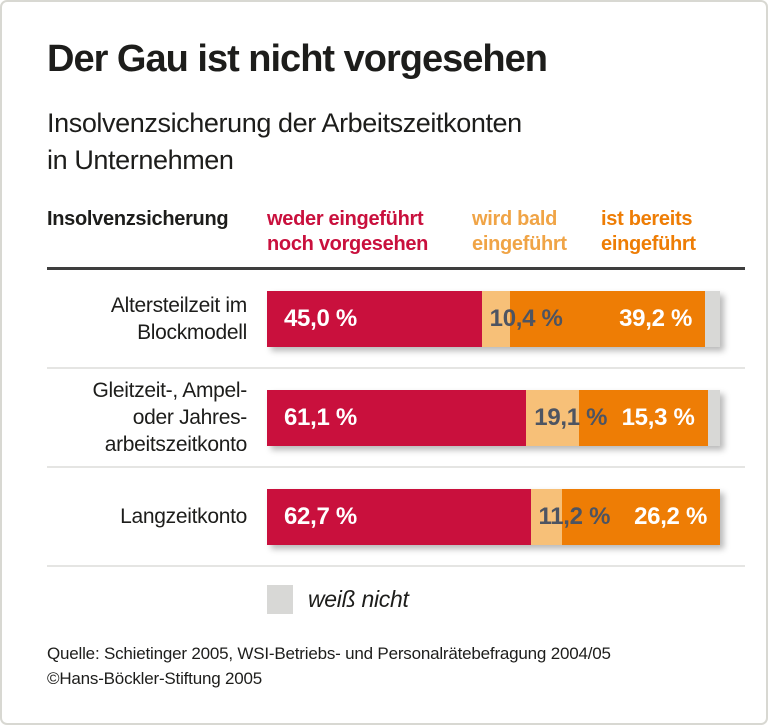 This screenshot has height=725, width=768. I want to click on stacked-bar: 45,0 % 10,4 % 39,2 %, so click(493, 318).